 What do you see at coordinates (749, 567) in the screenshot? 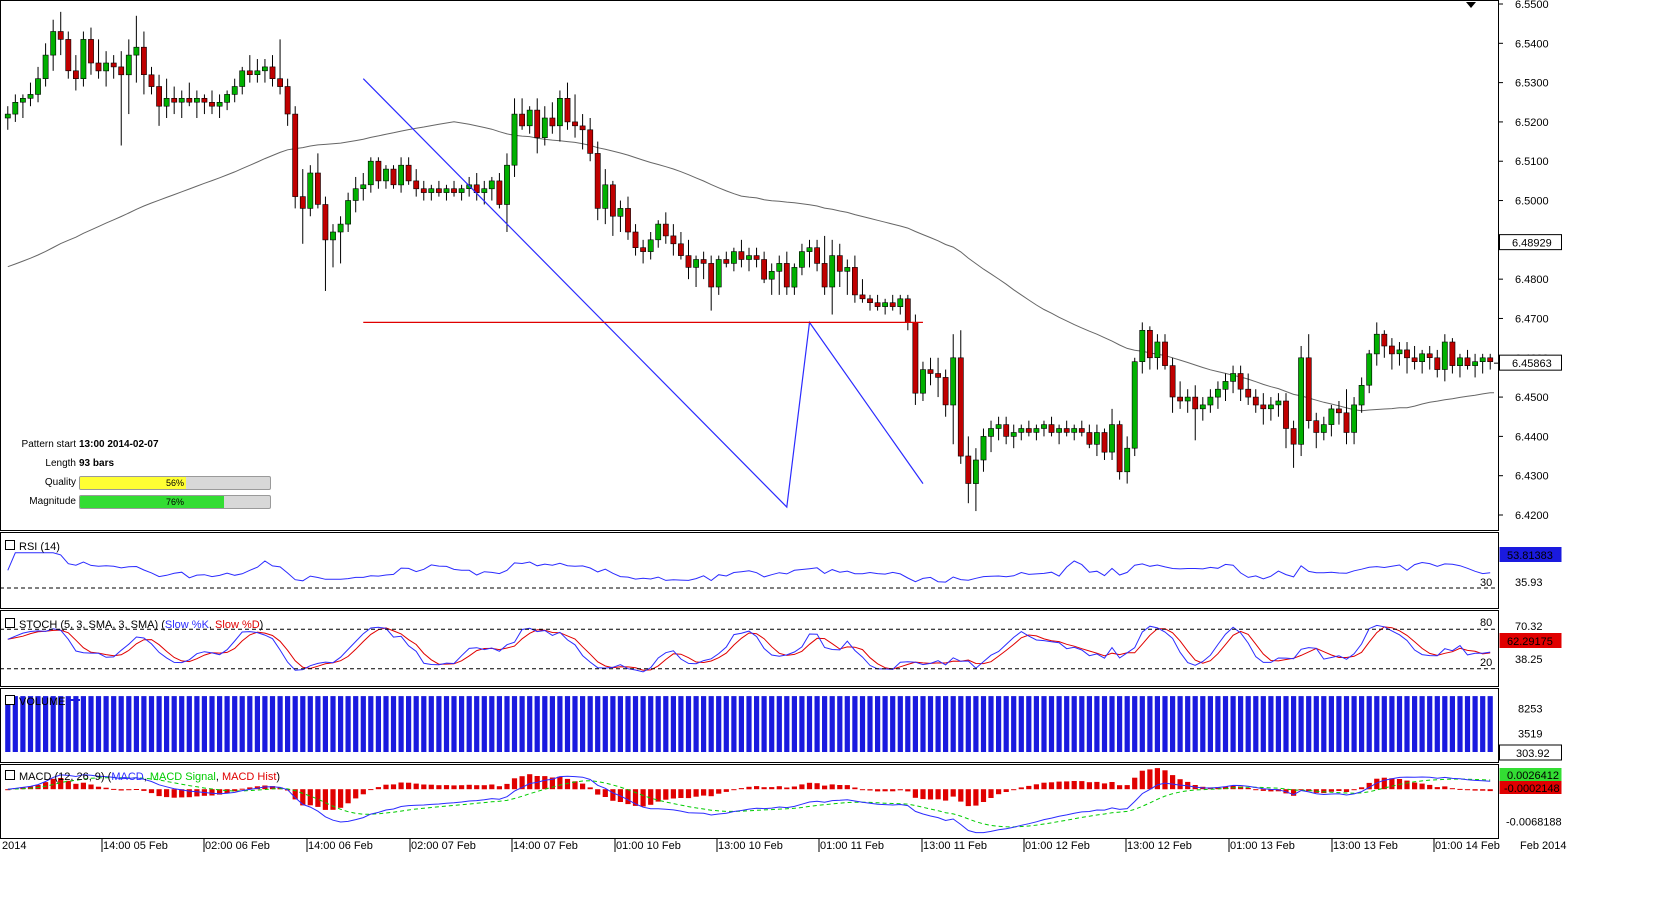
I see `rsi-line` at bounding box center [749, 567].